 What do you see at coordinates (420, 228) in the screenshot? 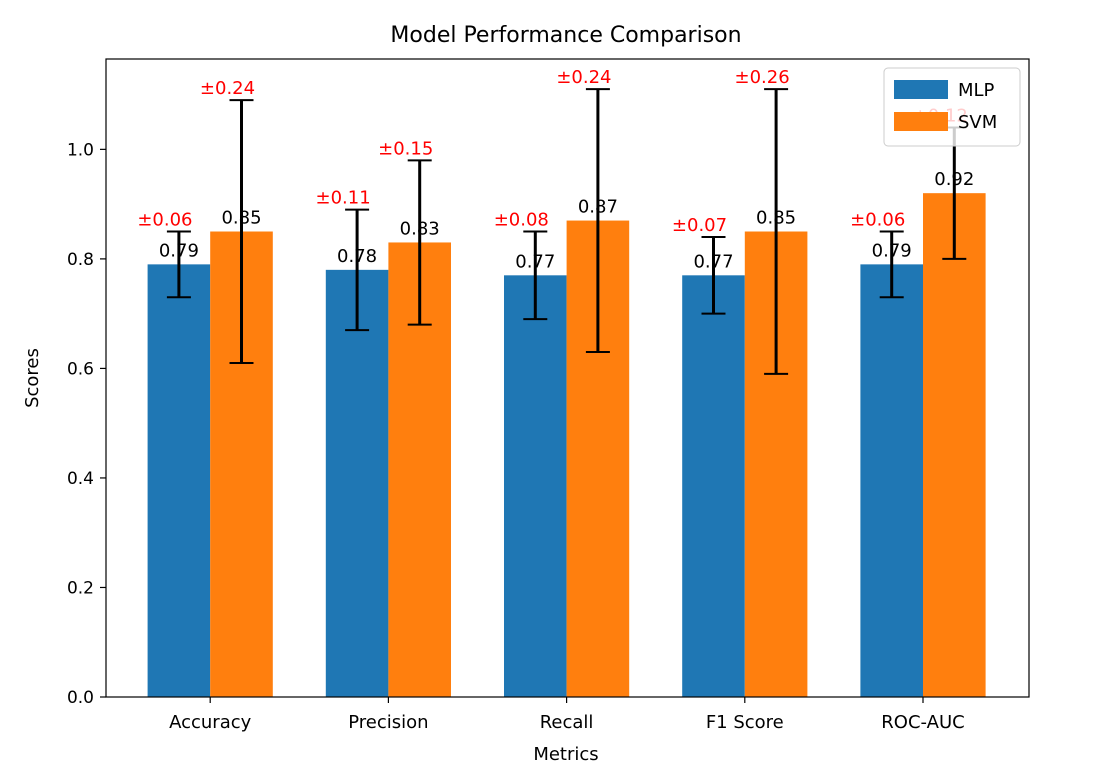
I see `value-label-svm-1: 0.83` at bounding box center [420, 228].